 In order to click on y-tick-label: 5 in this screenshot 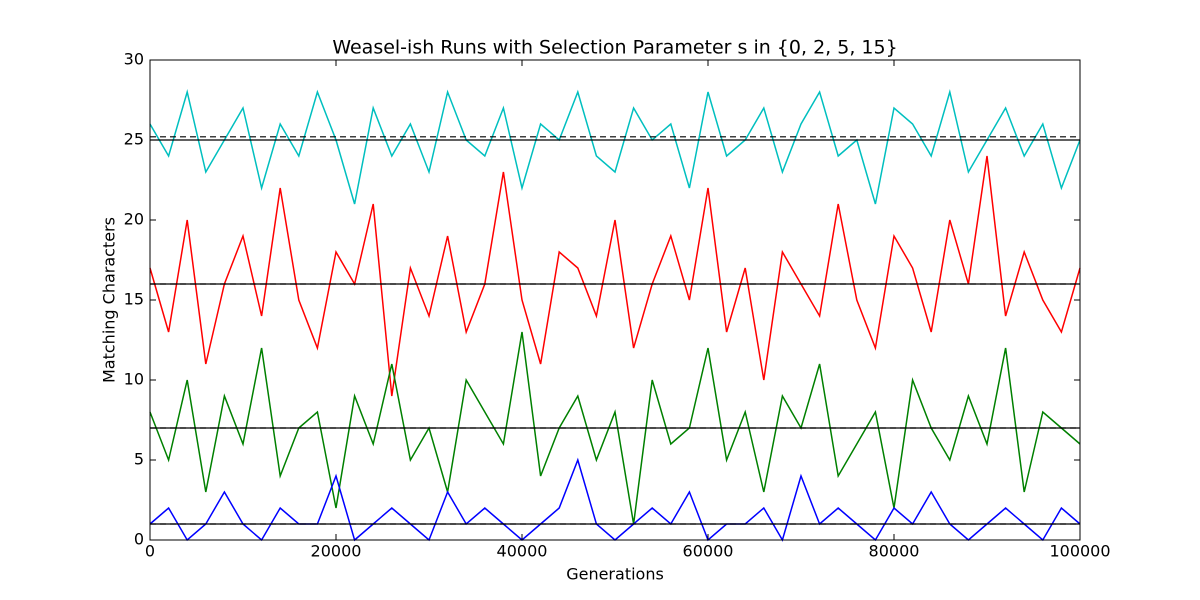, I will do `click(139, 459)`.